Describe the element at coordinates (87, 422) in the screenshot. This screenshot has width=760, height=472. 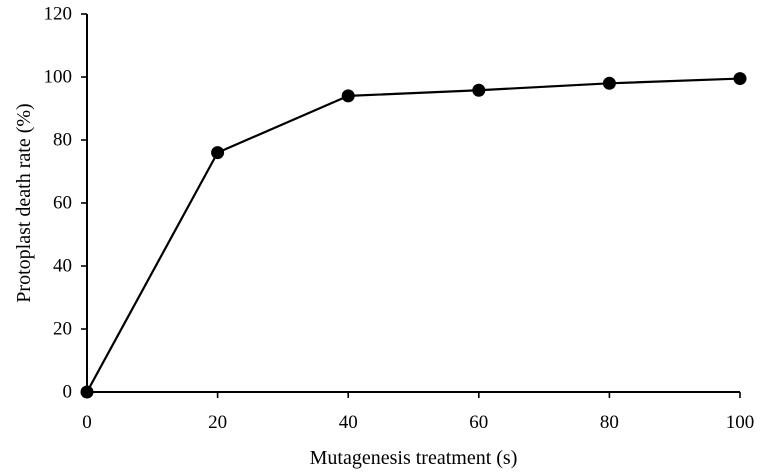
I see `x-tick-label: 0` at that location.